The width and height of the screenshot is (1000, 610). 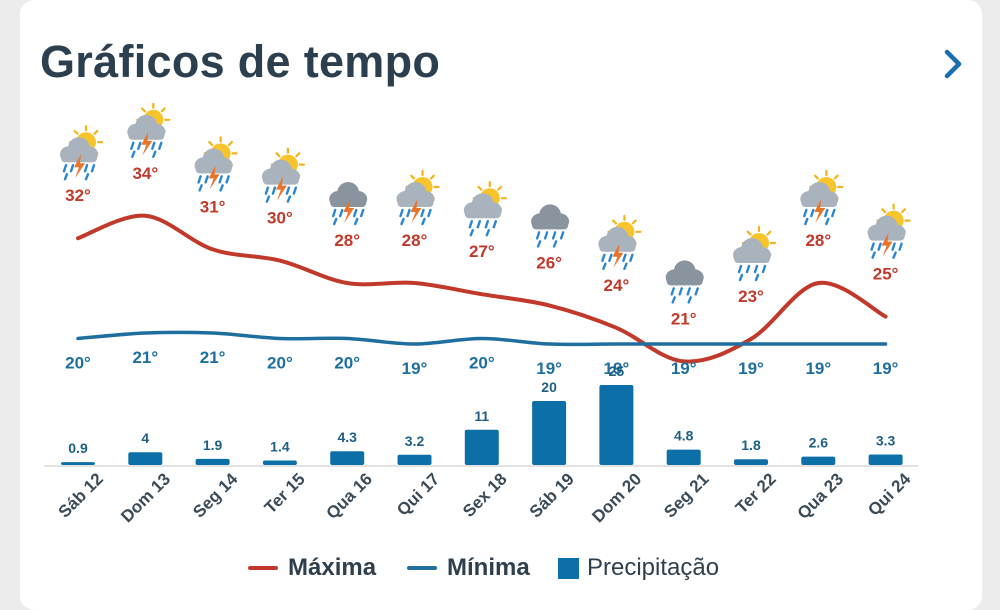 I want to click on max-temp-label: 30°, so click(x=280, y=218).